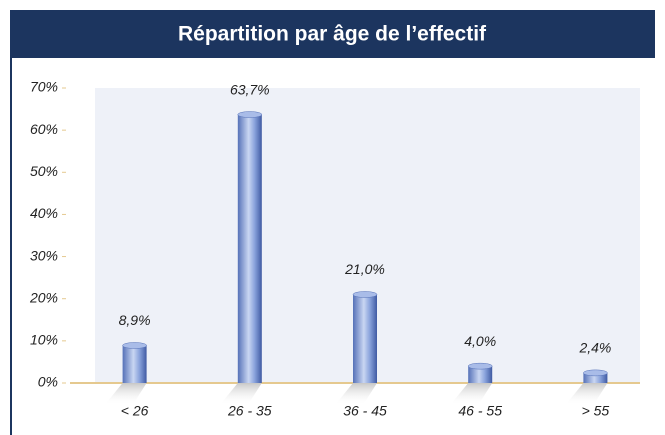 The width and height of the screenshot is (665, 435). What do you see at coordinates (135, 411) in the screenshot?
I see `x-tick-label: < 26` at bounding box center [135, 411].